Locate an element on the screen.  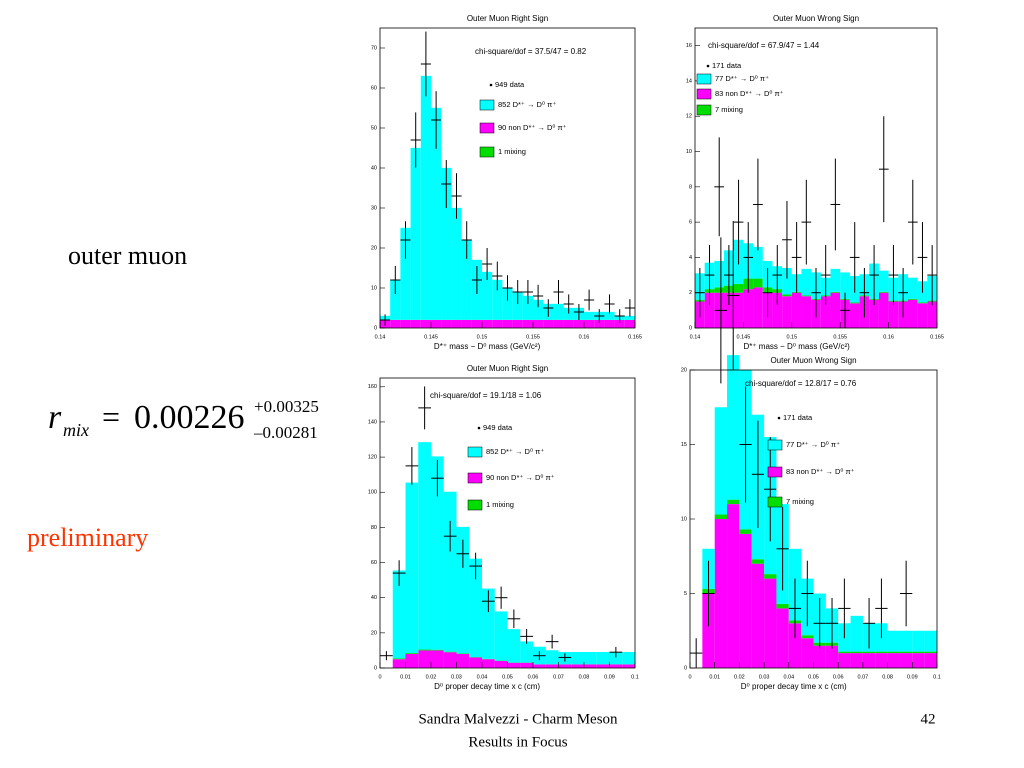
x-axis-label: D*⁺ mass − D⁰ mass (GeV/c²) is located at coordinates (487, 346).